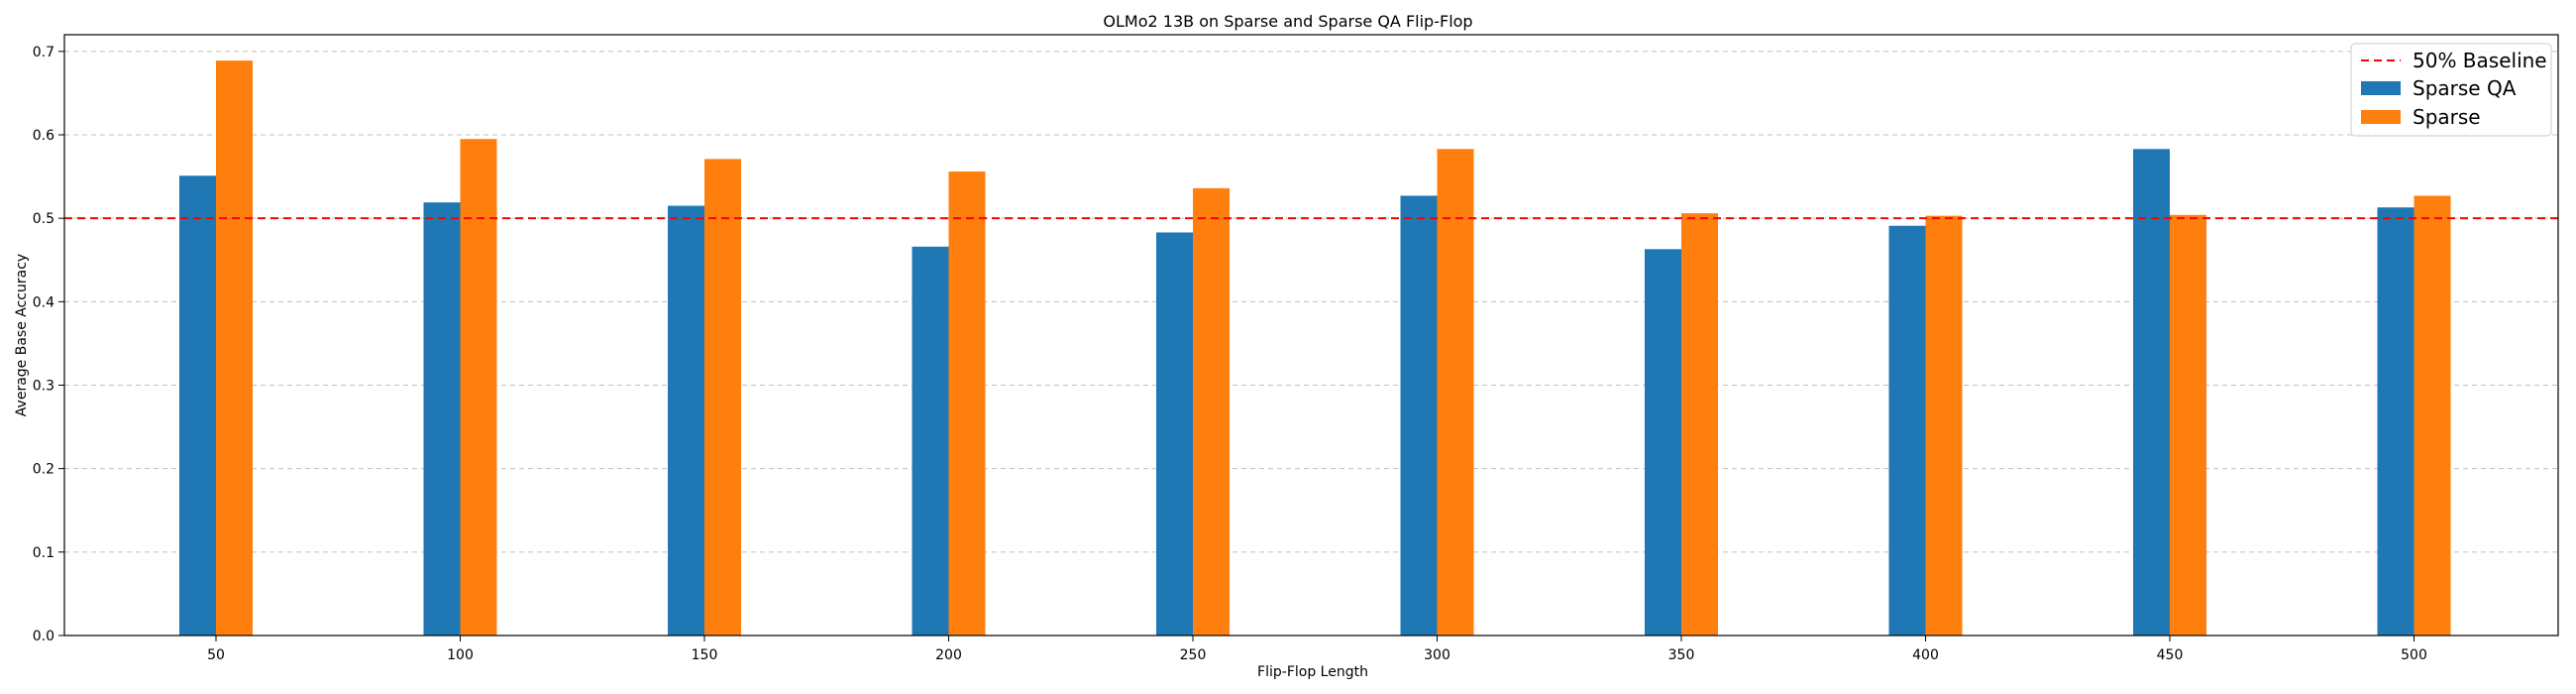  Describe the element at coordinates (44, 387) in the screenshot. I see `y-tick-label: 0.3` at that location.